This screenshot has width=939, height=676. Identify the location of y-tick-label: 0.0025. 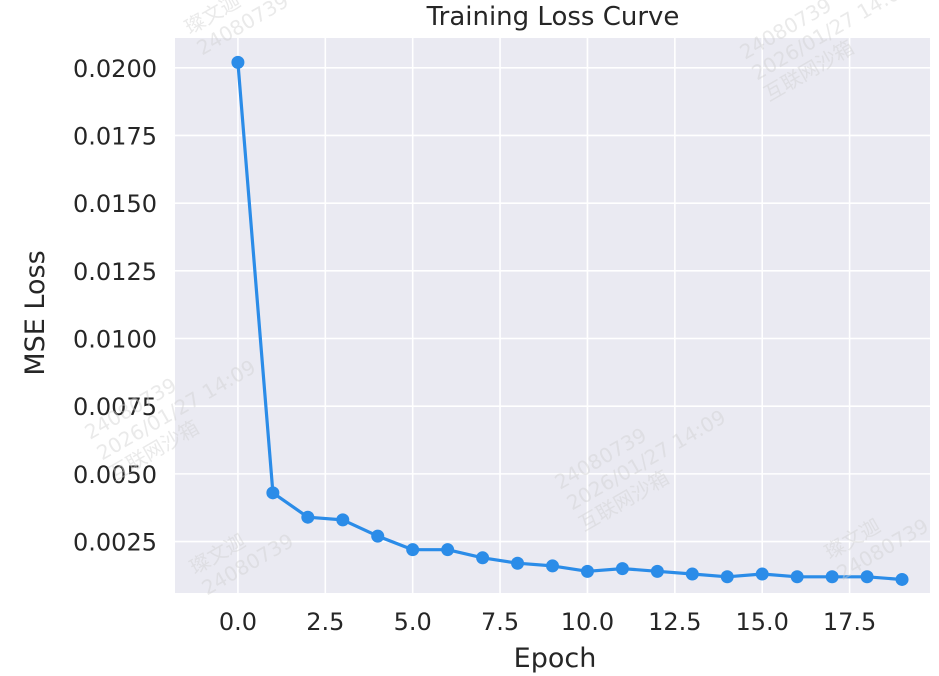
(115, 543).